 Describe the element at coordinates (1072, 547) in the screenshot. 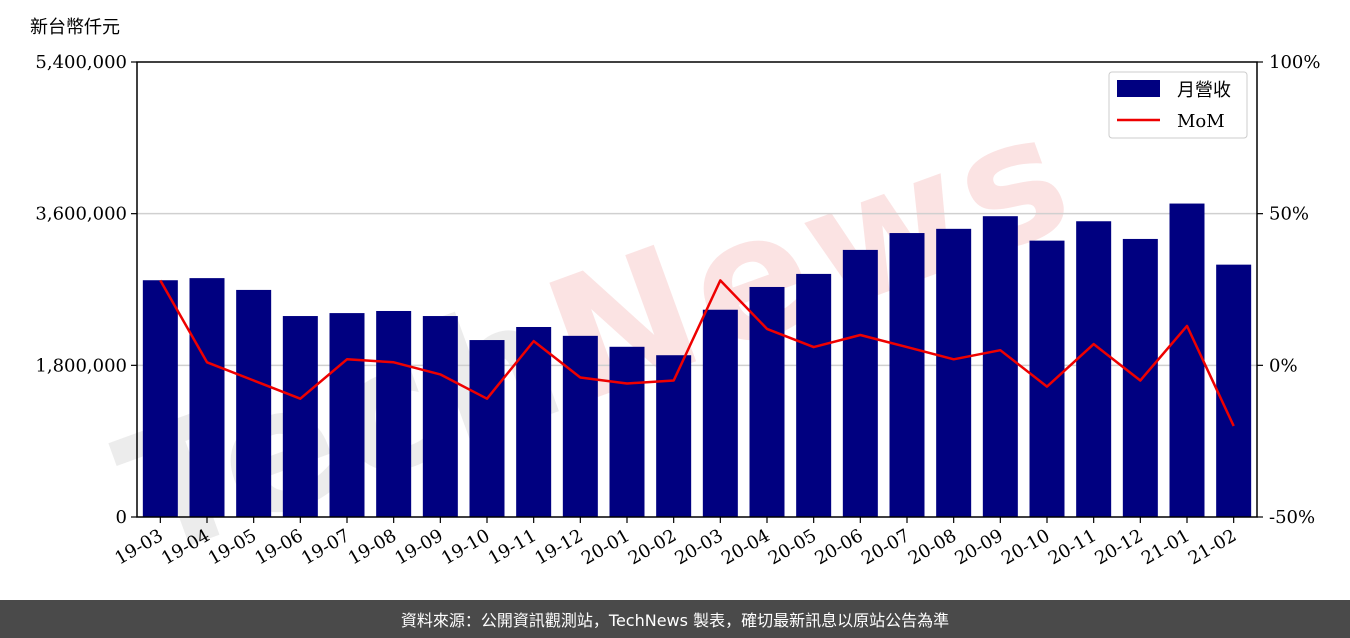

I see `x-tick-label: 20-11` at that location.